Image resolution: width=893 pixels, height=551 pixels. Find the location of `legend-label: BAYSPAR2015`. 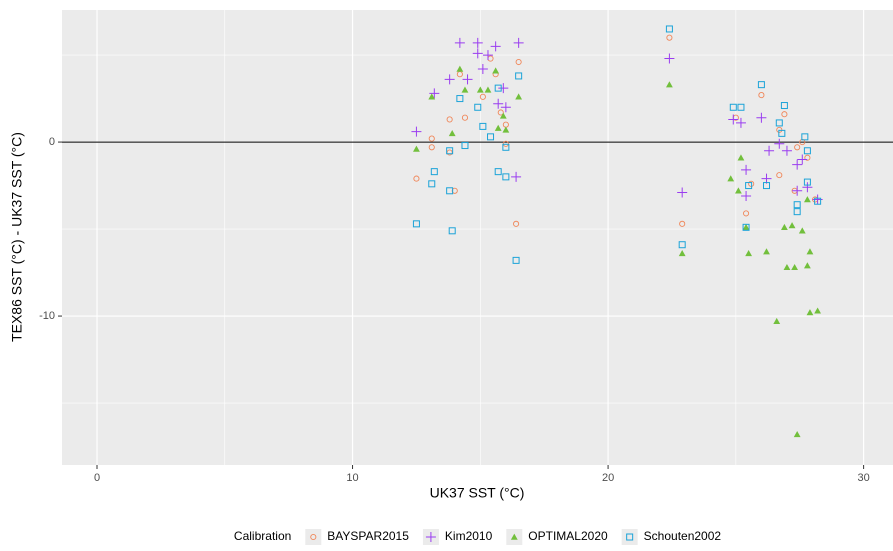

legend-label: BAYSPAR2015 is located at coordinates (368, 536).